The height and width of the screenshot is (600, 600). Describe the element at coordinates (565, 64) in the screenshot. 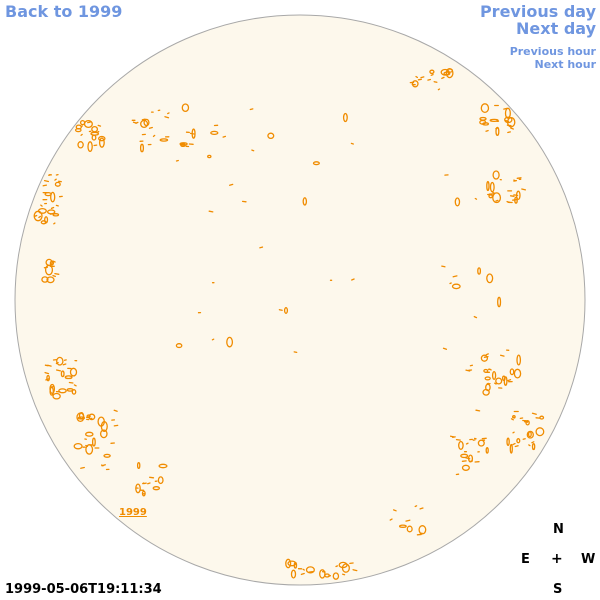

I see `next-hour-link: Next hour` at that location.